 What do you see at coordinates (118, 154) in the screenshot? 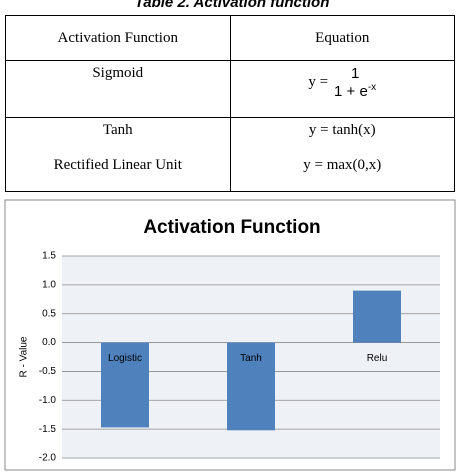
I see `cell: Tanh Rectified Linear Unit` at bounding box center [118, 154].